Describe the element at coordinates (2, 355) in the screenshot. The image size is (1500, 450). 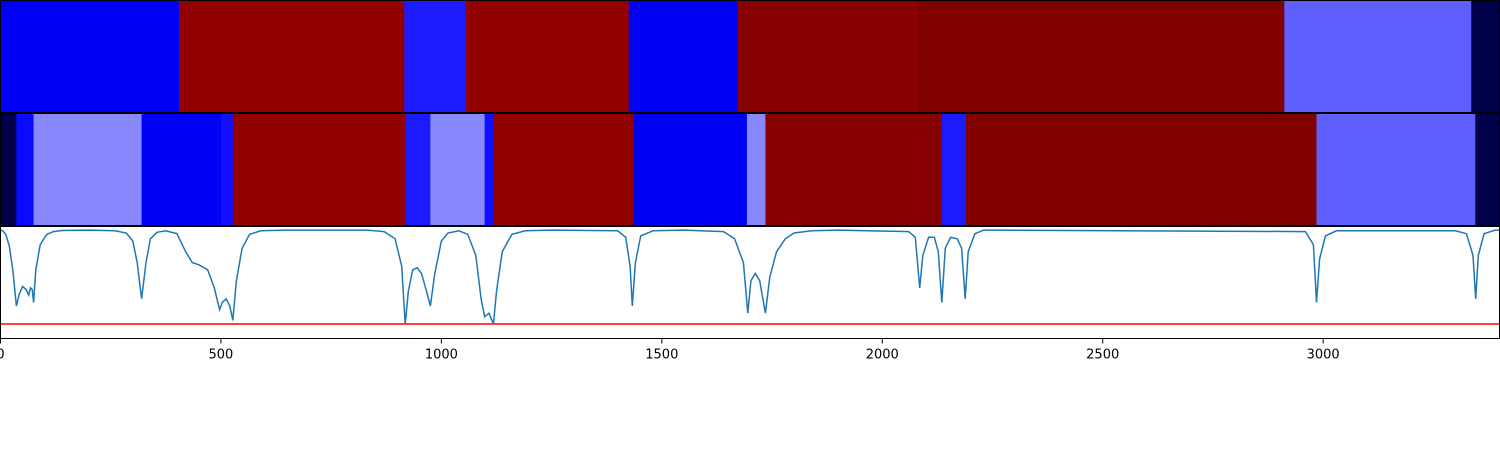
I see `x-tick-label: 0` at that location.